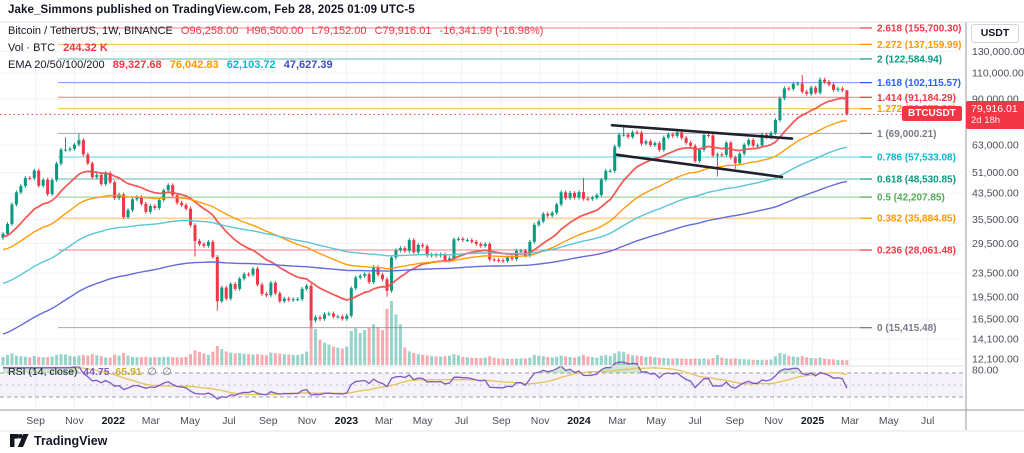 This screenshot has width=1024, height=453. What do you see at coordinates (995, 298) in the screenshot?
I see `price-axis-label: 19,500.00` at bounding box center [995, 298].